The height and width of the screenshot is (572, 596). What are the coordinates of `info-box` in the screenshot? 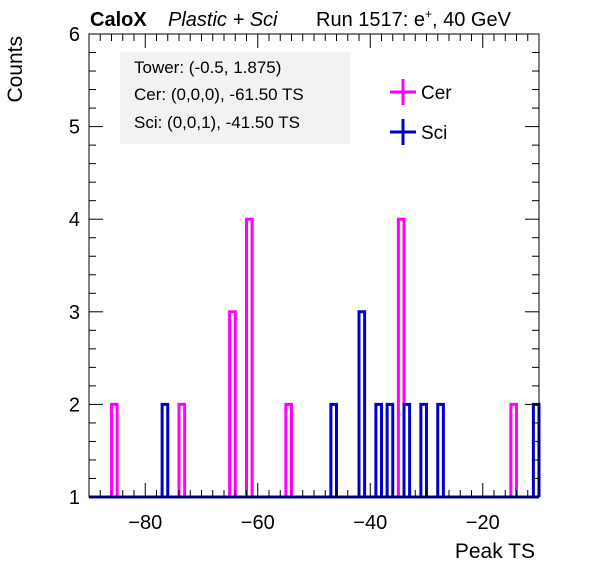 It's located at (235, 98).